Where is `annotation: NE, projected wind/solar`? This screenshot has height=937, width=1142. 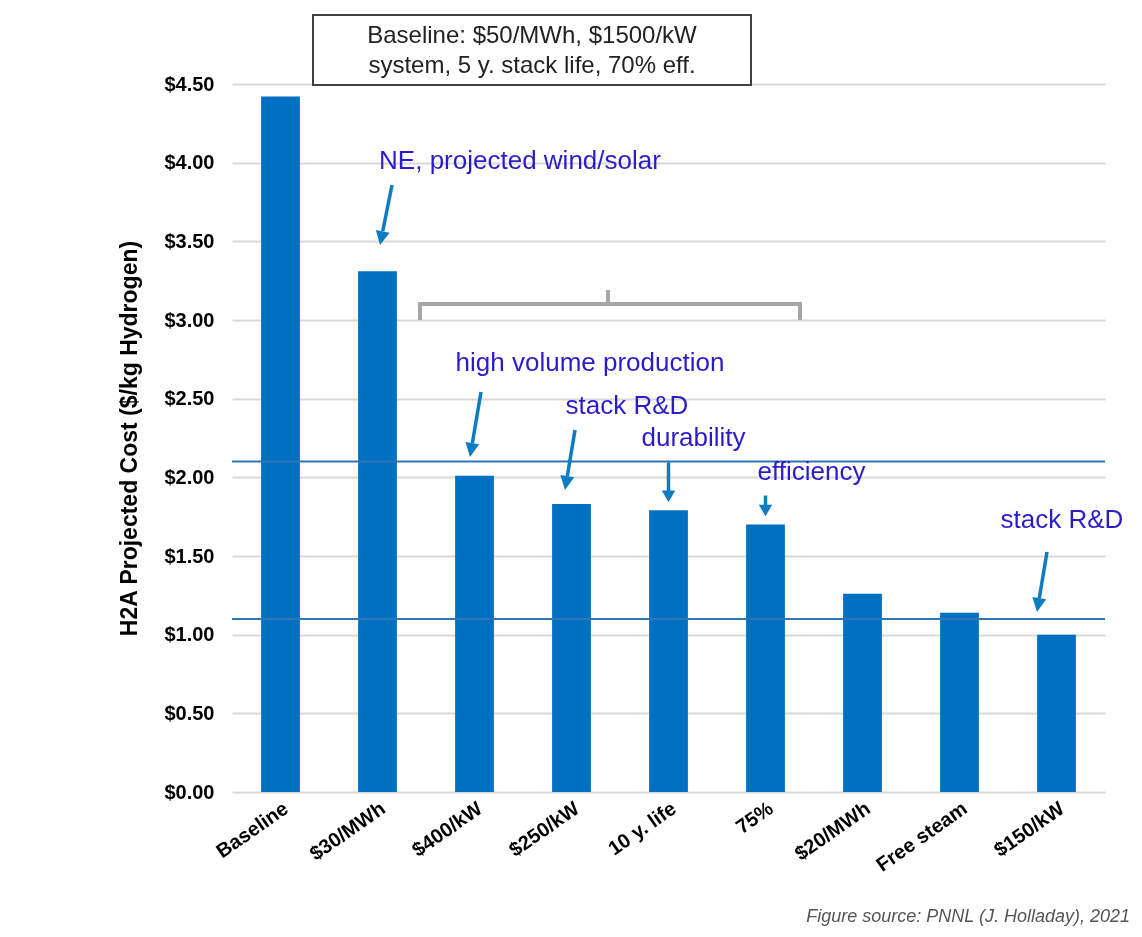
annotation: NE, projected wind/solar is located at coordinates (520, 160).